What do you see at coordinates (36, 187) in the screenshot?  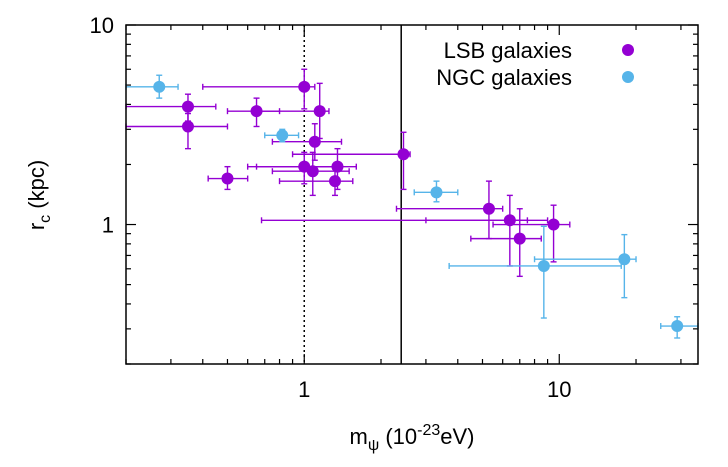 I see `y-axis-title-unit: (kpc)` at bounding box center [36, 187].